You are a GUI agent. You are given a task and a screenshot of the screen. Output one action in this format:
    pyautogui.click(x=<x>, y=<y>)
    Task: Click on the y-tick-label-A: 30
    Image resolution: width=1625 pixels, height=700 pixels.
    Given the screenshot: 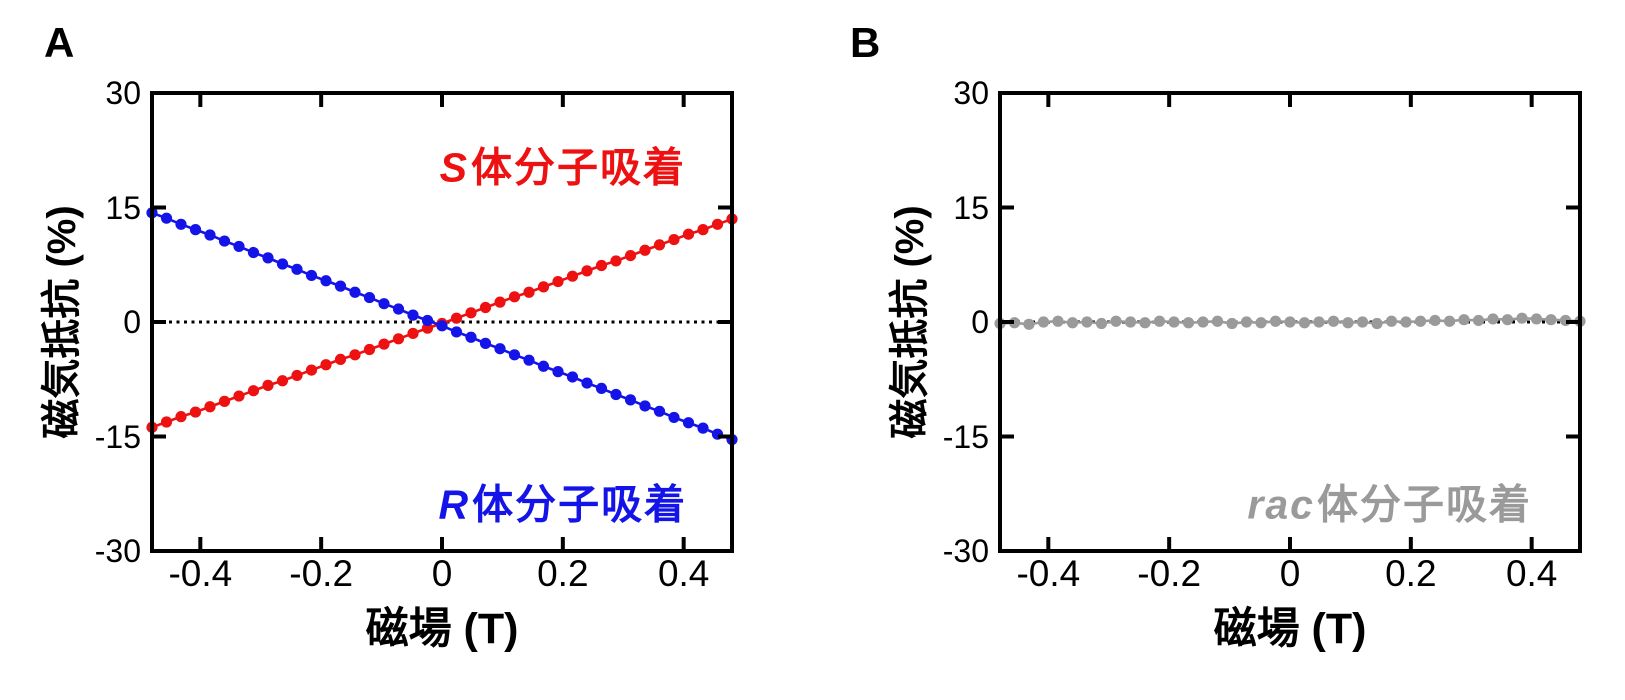 What is the action you would take?
    pyautogui.click(x=123, y=93)
    